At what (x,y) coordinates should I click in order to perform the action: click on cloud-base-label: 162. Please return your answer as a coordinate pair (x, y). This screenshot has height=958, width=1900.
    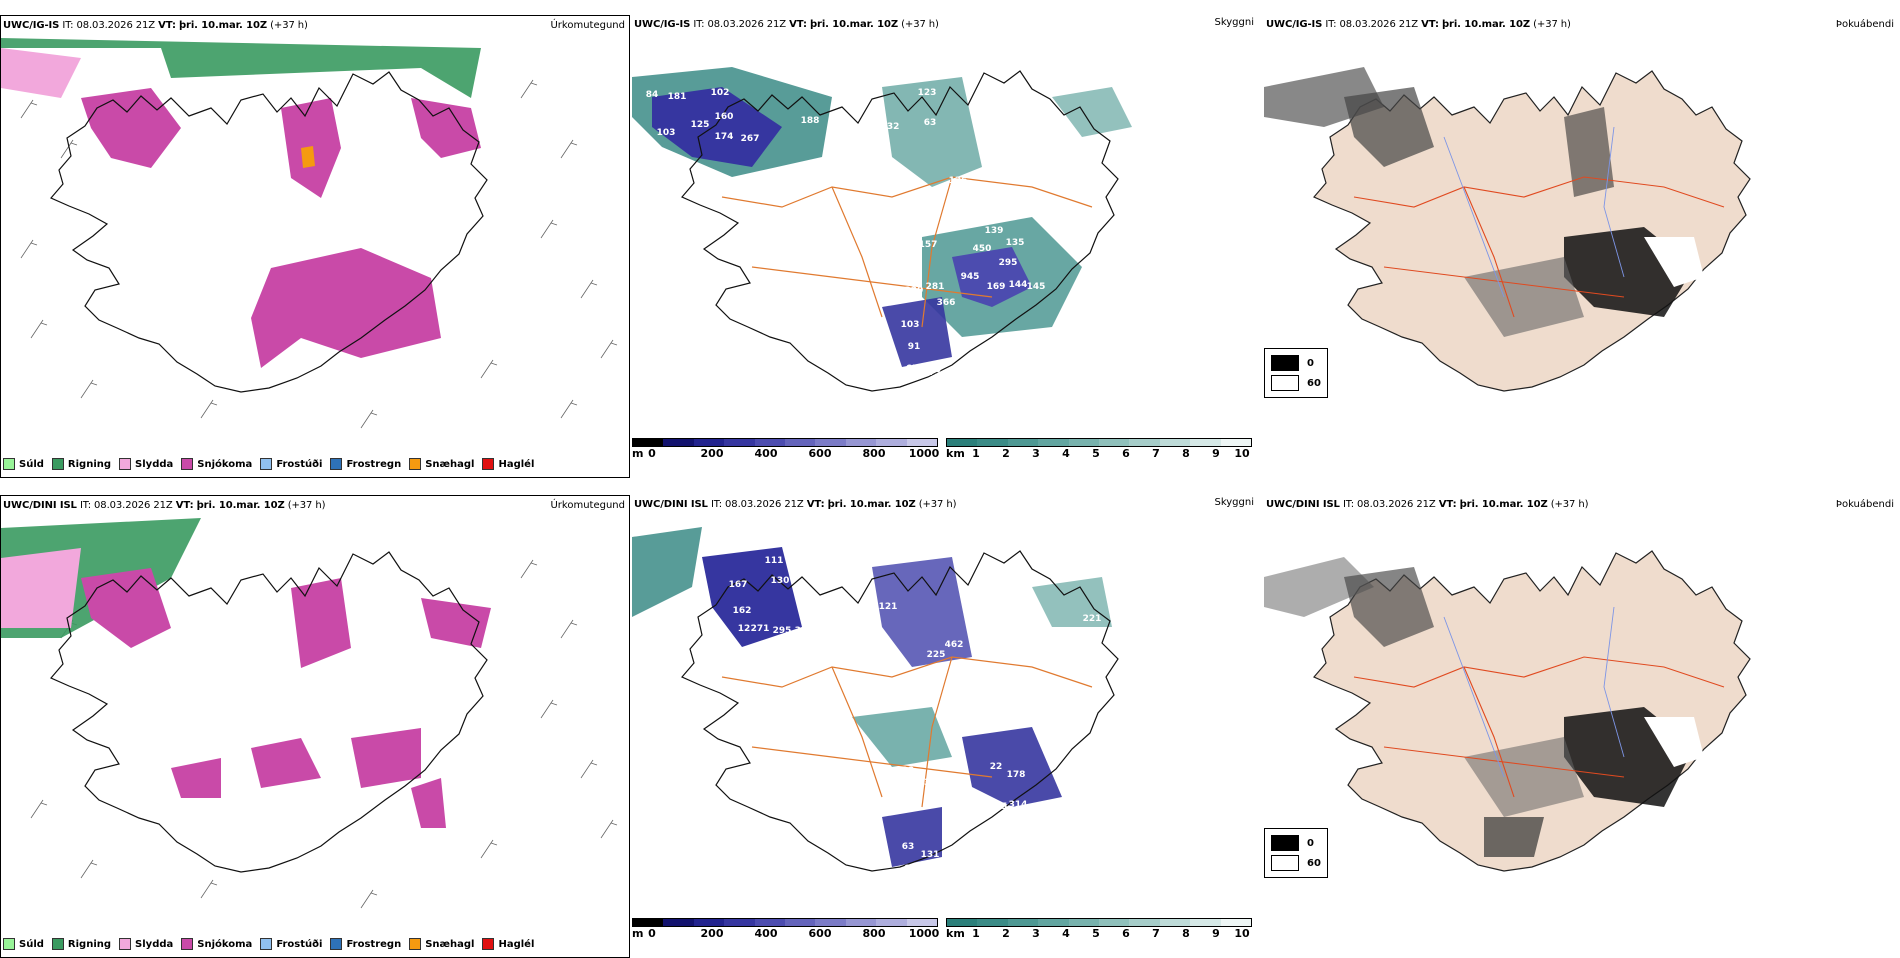
    Looking at the image, I should click on (742, 611).